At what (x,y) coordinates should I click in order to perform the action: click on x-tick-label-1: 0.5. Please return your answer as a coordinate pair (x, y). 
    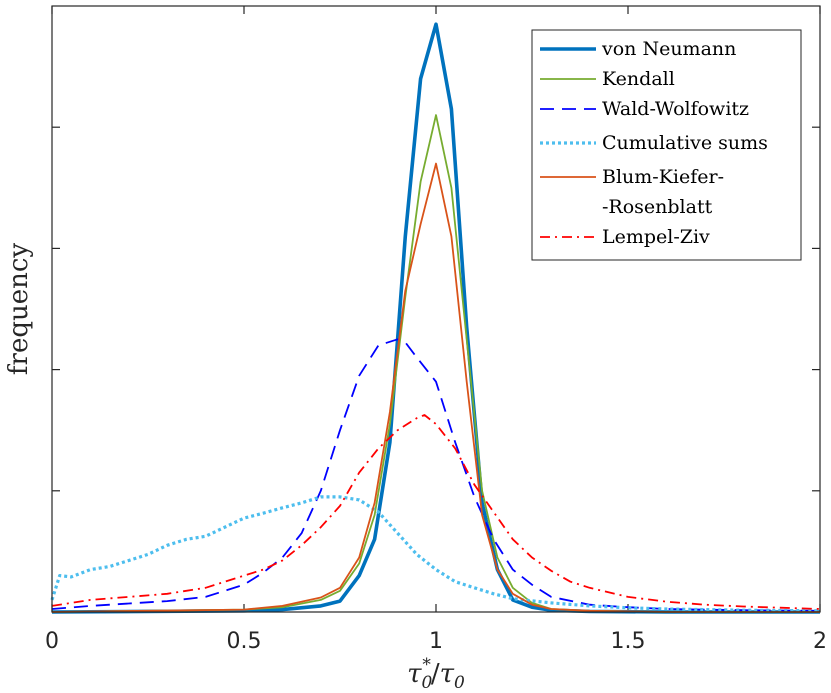
    Looking at the image, I should click on (244, 641).